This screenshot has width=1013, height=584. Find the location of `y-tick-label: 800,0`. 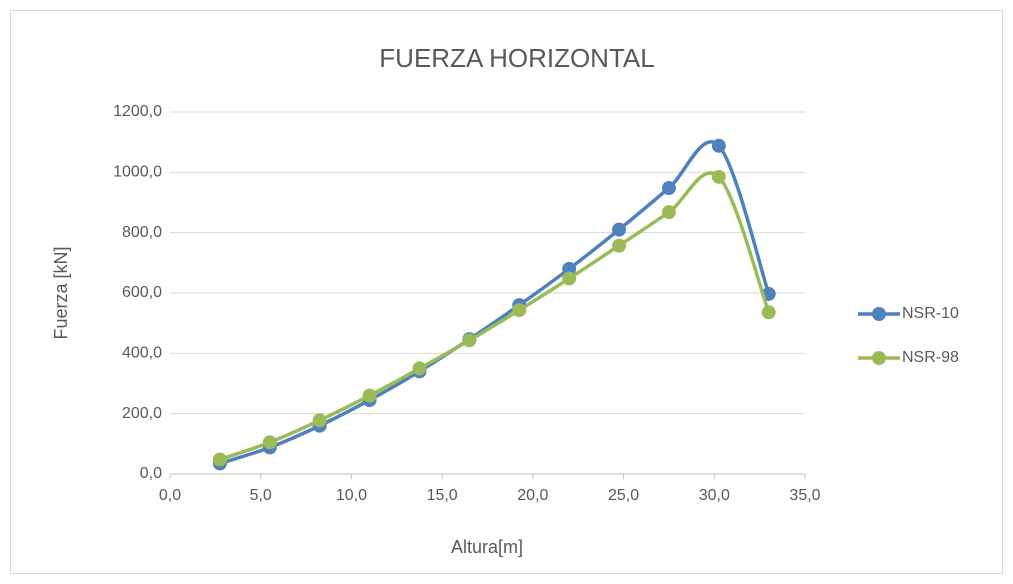

y-tick-label: 800,0 is located at coordinates (142, 232).